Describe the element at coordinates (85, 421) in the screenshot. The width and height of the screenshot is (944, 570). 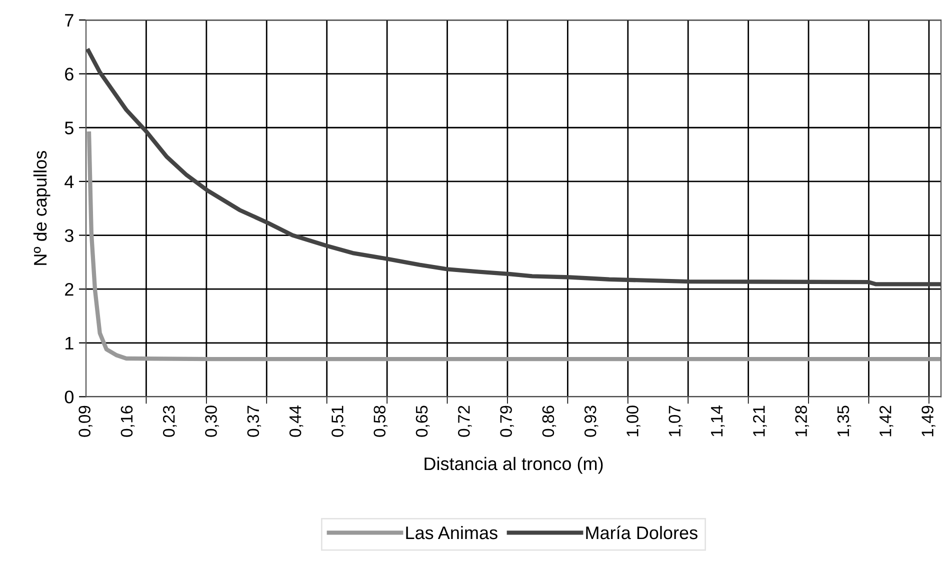
I see `x-tick-label: 0,09` at that location.